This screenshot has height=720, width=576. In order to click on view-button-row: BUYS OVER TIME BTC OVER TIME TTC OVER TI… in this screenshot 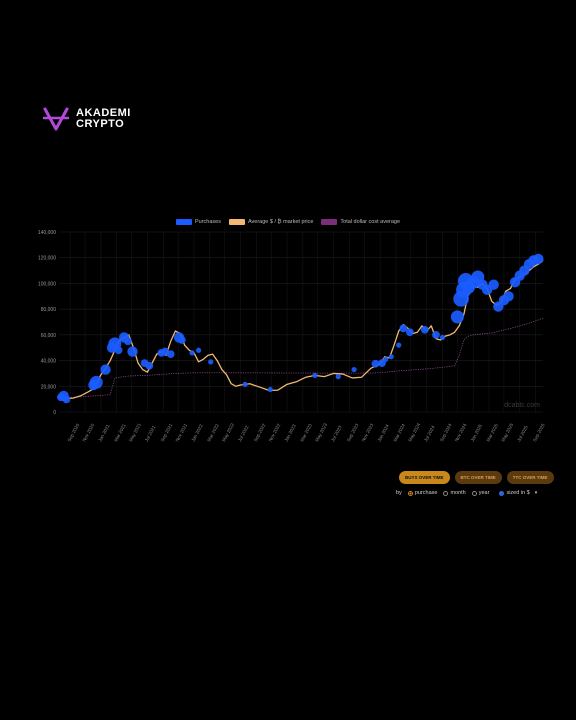, I will do `click(476, 477)`.